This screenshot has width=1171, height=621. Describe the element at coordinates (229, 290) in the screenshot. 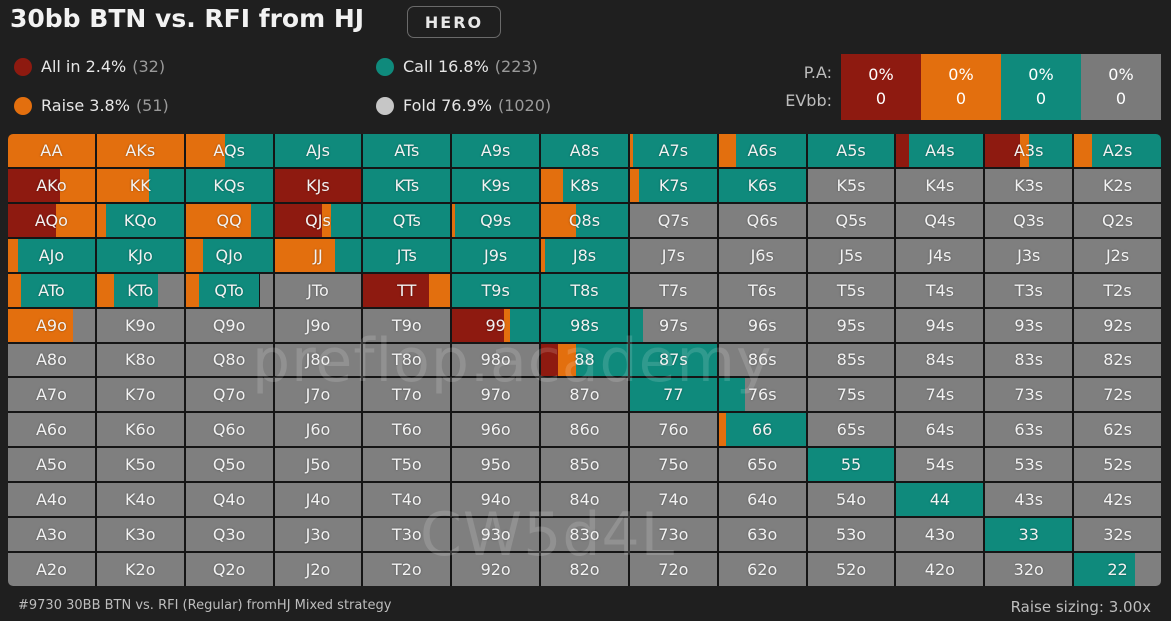

I see `hand-cell: QTo` at that location.